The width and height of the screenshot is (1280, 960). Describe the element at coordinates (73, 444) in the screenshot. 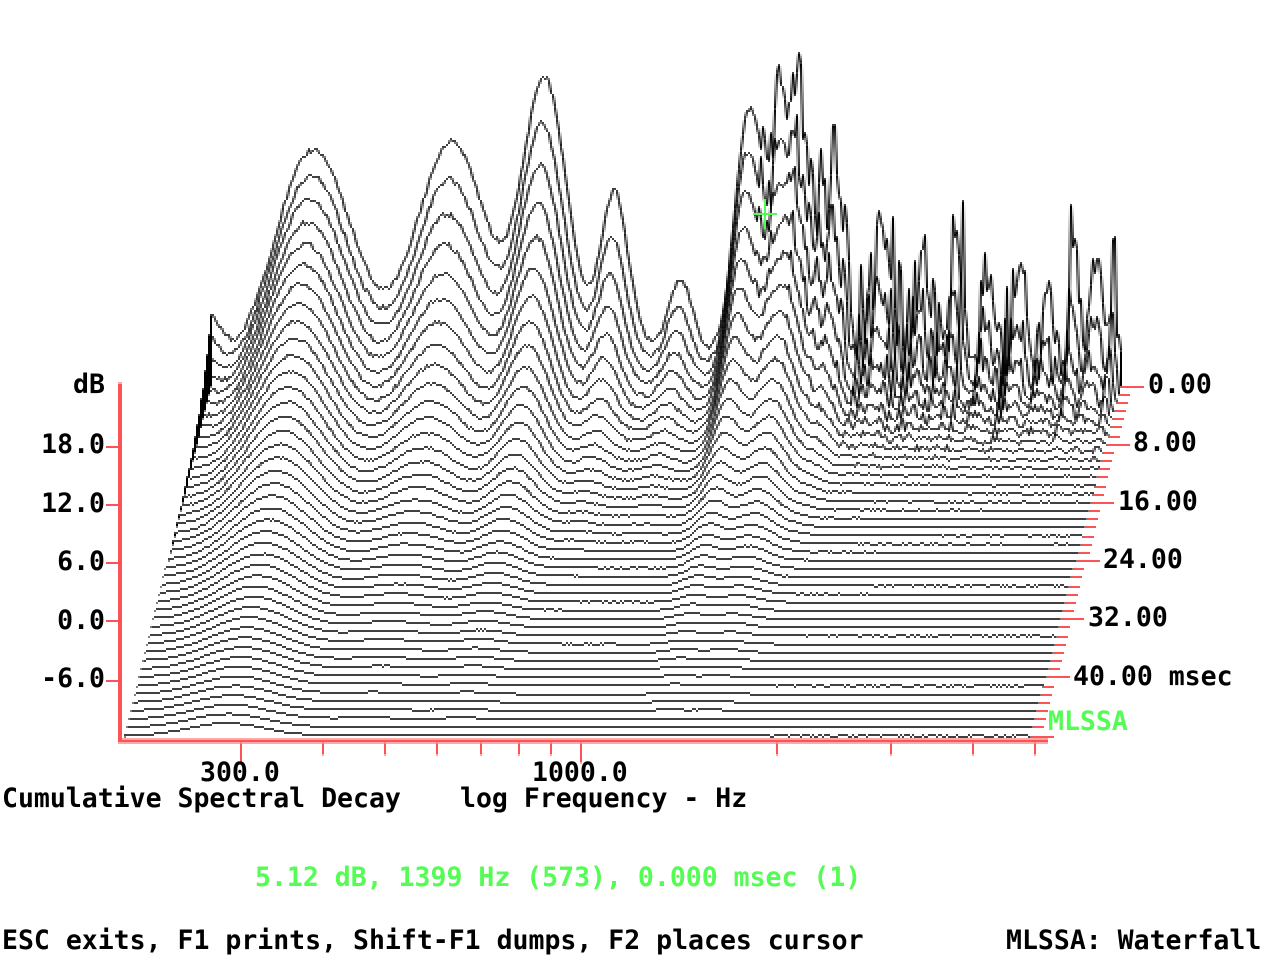

I see `db-tick-label: 18.0` at that location.